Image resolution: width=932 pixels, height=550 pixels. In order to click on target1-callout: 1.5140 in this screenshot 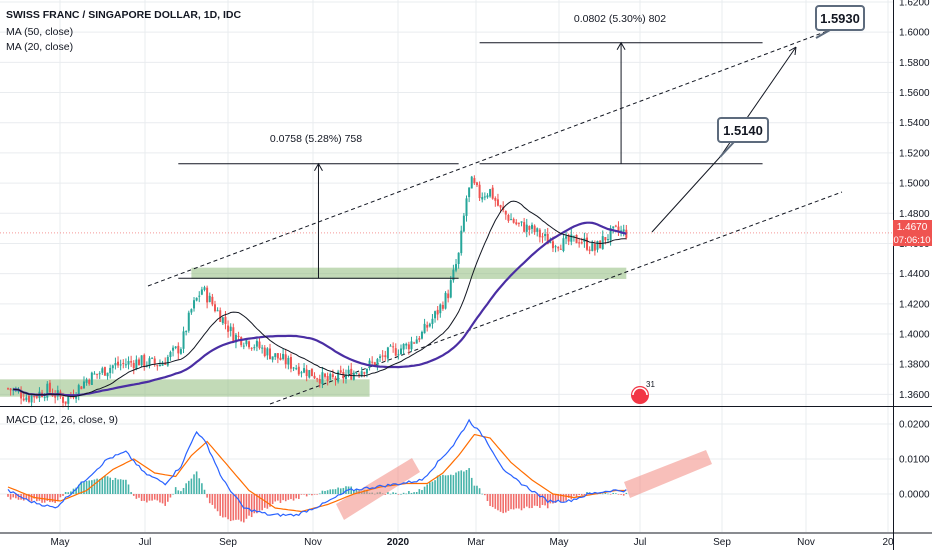, I will do `click(743, 137)`.